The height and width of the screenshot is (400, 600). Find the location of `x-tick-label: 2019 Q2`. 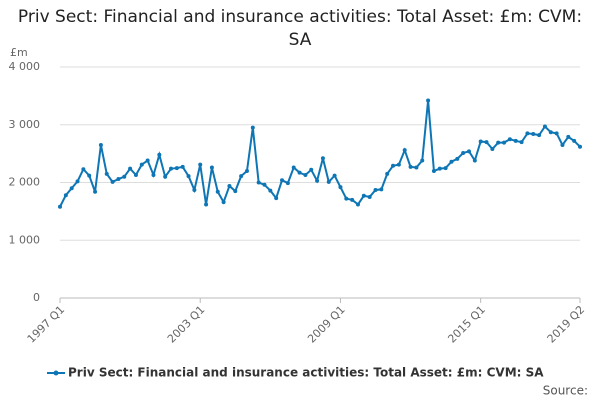

x-tick-label: 2019 Q2 is located at coordinates (566, 324).